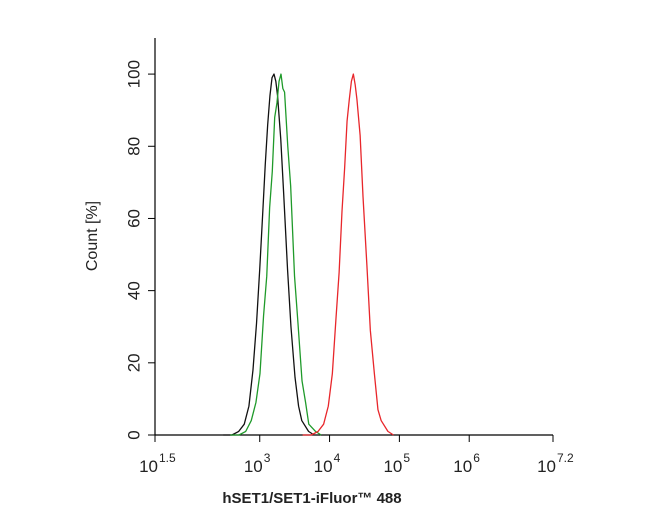 The height and width of the screenshot is (520, 650). What do you see at coordinates (267, 458) in the screenshot?
I see `x-tick-exponent: 3` at bounding box center [267, 458].